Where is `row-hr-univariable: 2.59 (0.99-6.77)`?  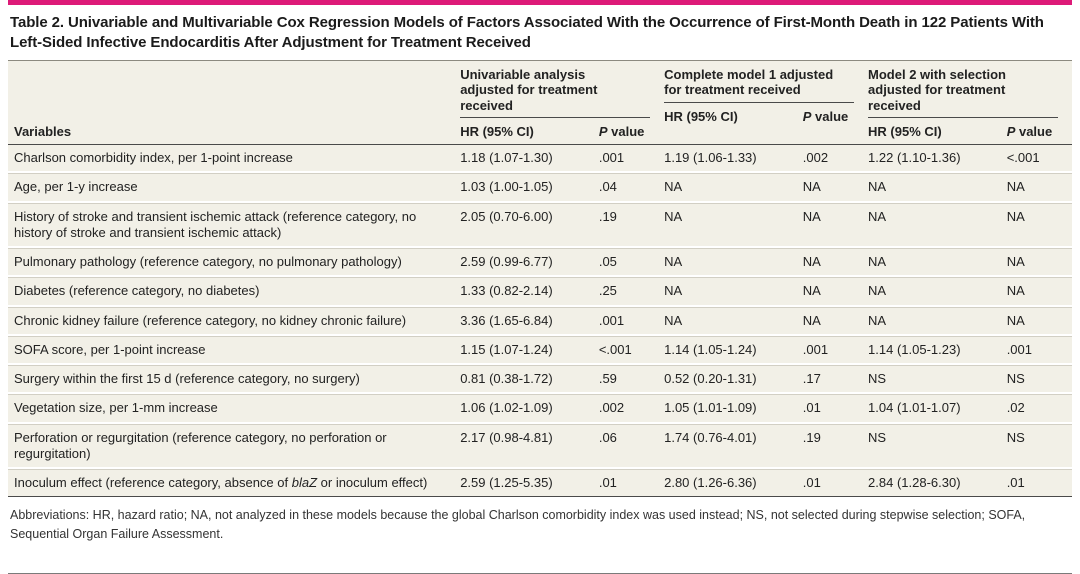 row-hr-univariable: 2.59 (0.99-6.77) is located at coordinates (506, 262).